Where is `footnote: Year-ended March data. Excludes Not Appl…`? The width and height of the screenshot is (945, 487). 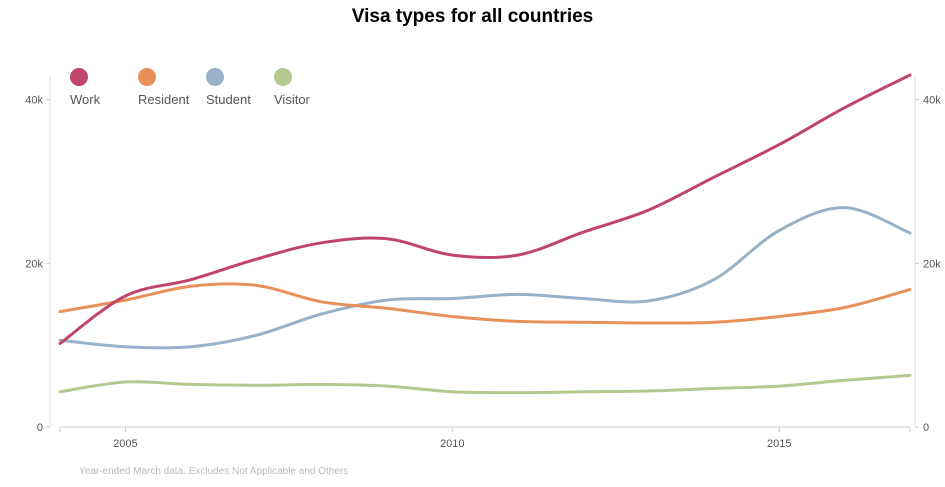
footnote: Year-ended March data. Excludes Not Appl… is located at coordinates (214, 471).